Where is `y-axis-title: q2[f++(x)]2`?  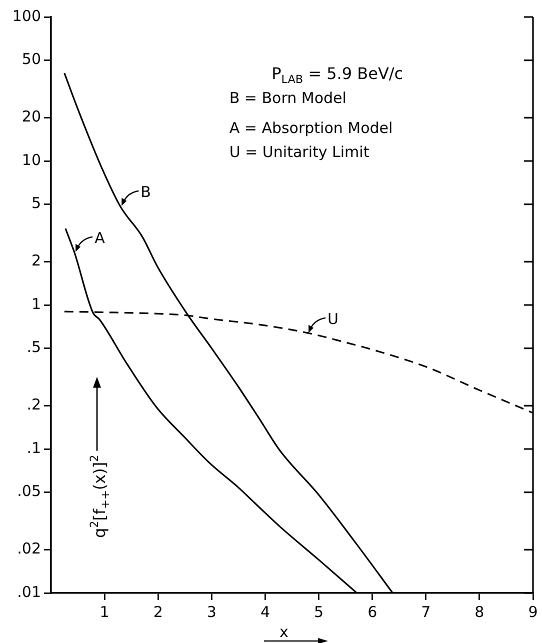
y-axis-title: q2[f++(x)]2 is located at coordinates (100, 496).